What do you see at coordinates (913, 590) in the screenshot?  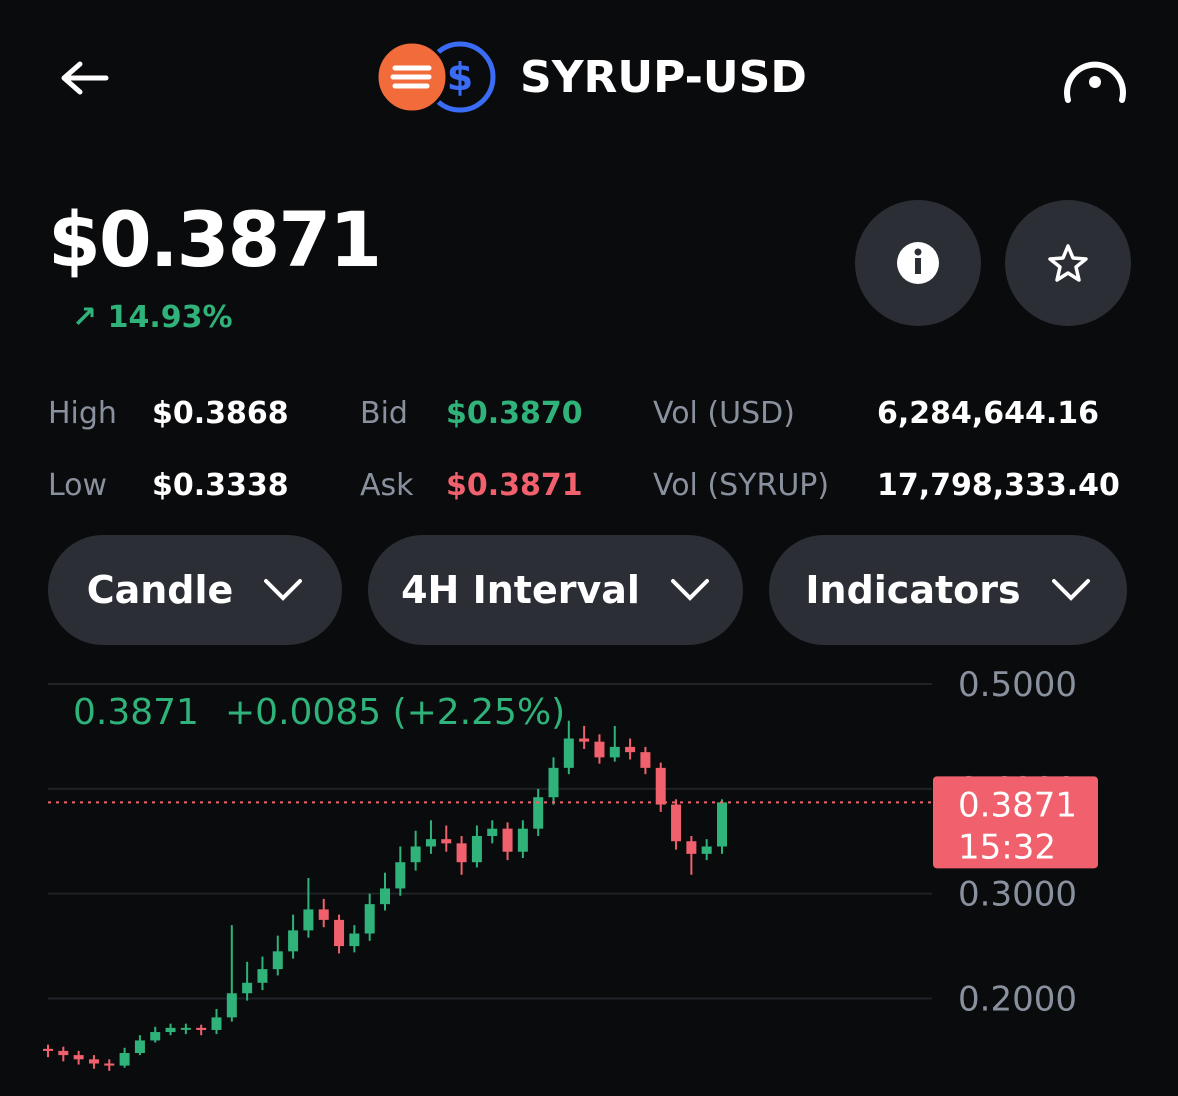 I see `dropdown-label: Indicators` at bounding box center [913, 590].